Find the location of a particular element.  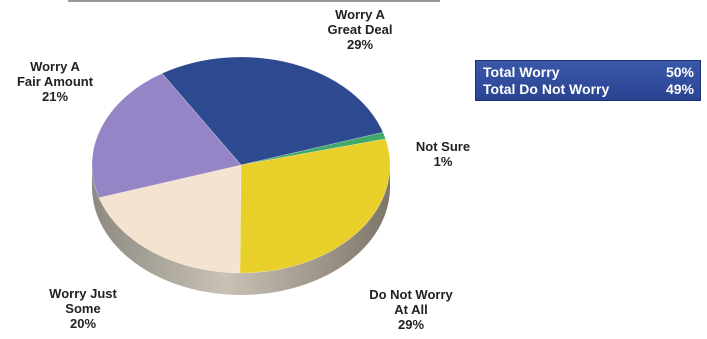

pie-slice-fair-amount is located at coordinates (166, 136).